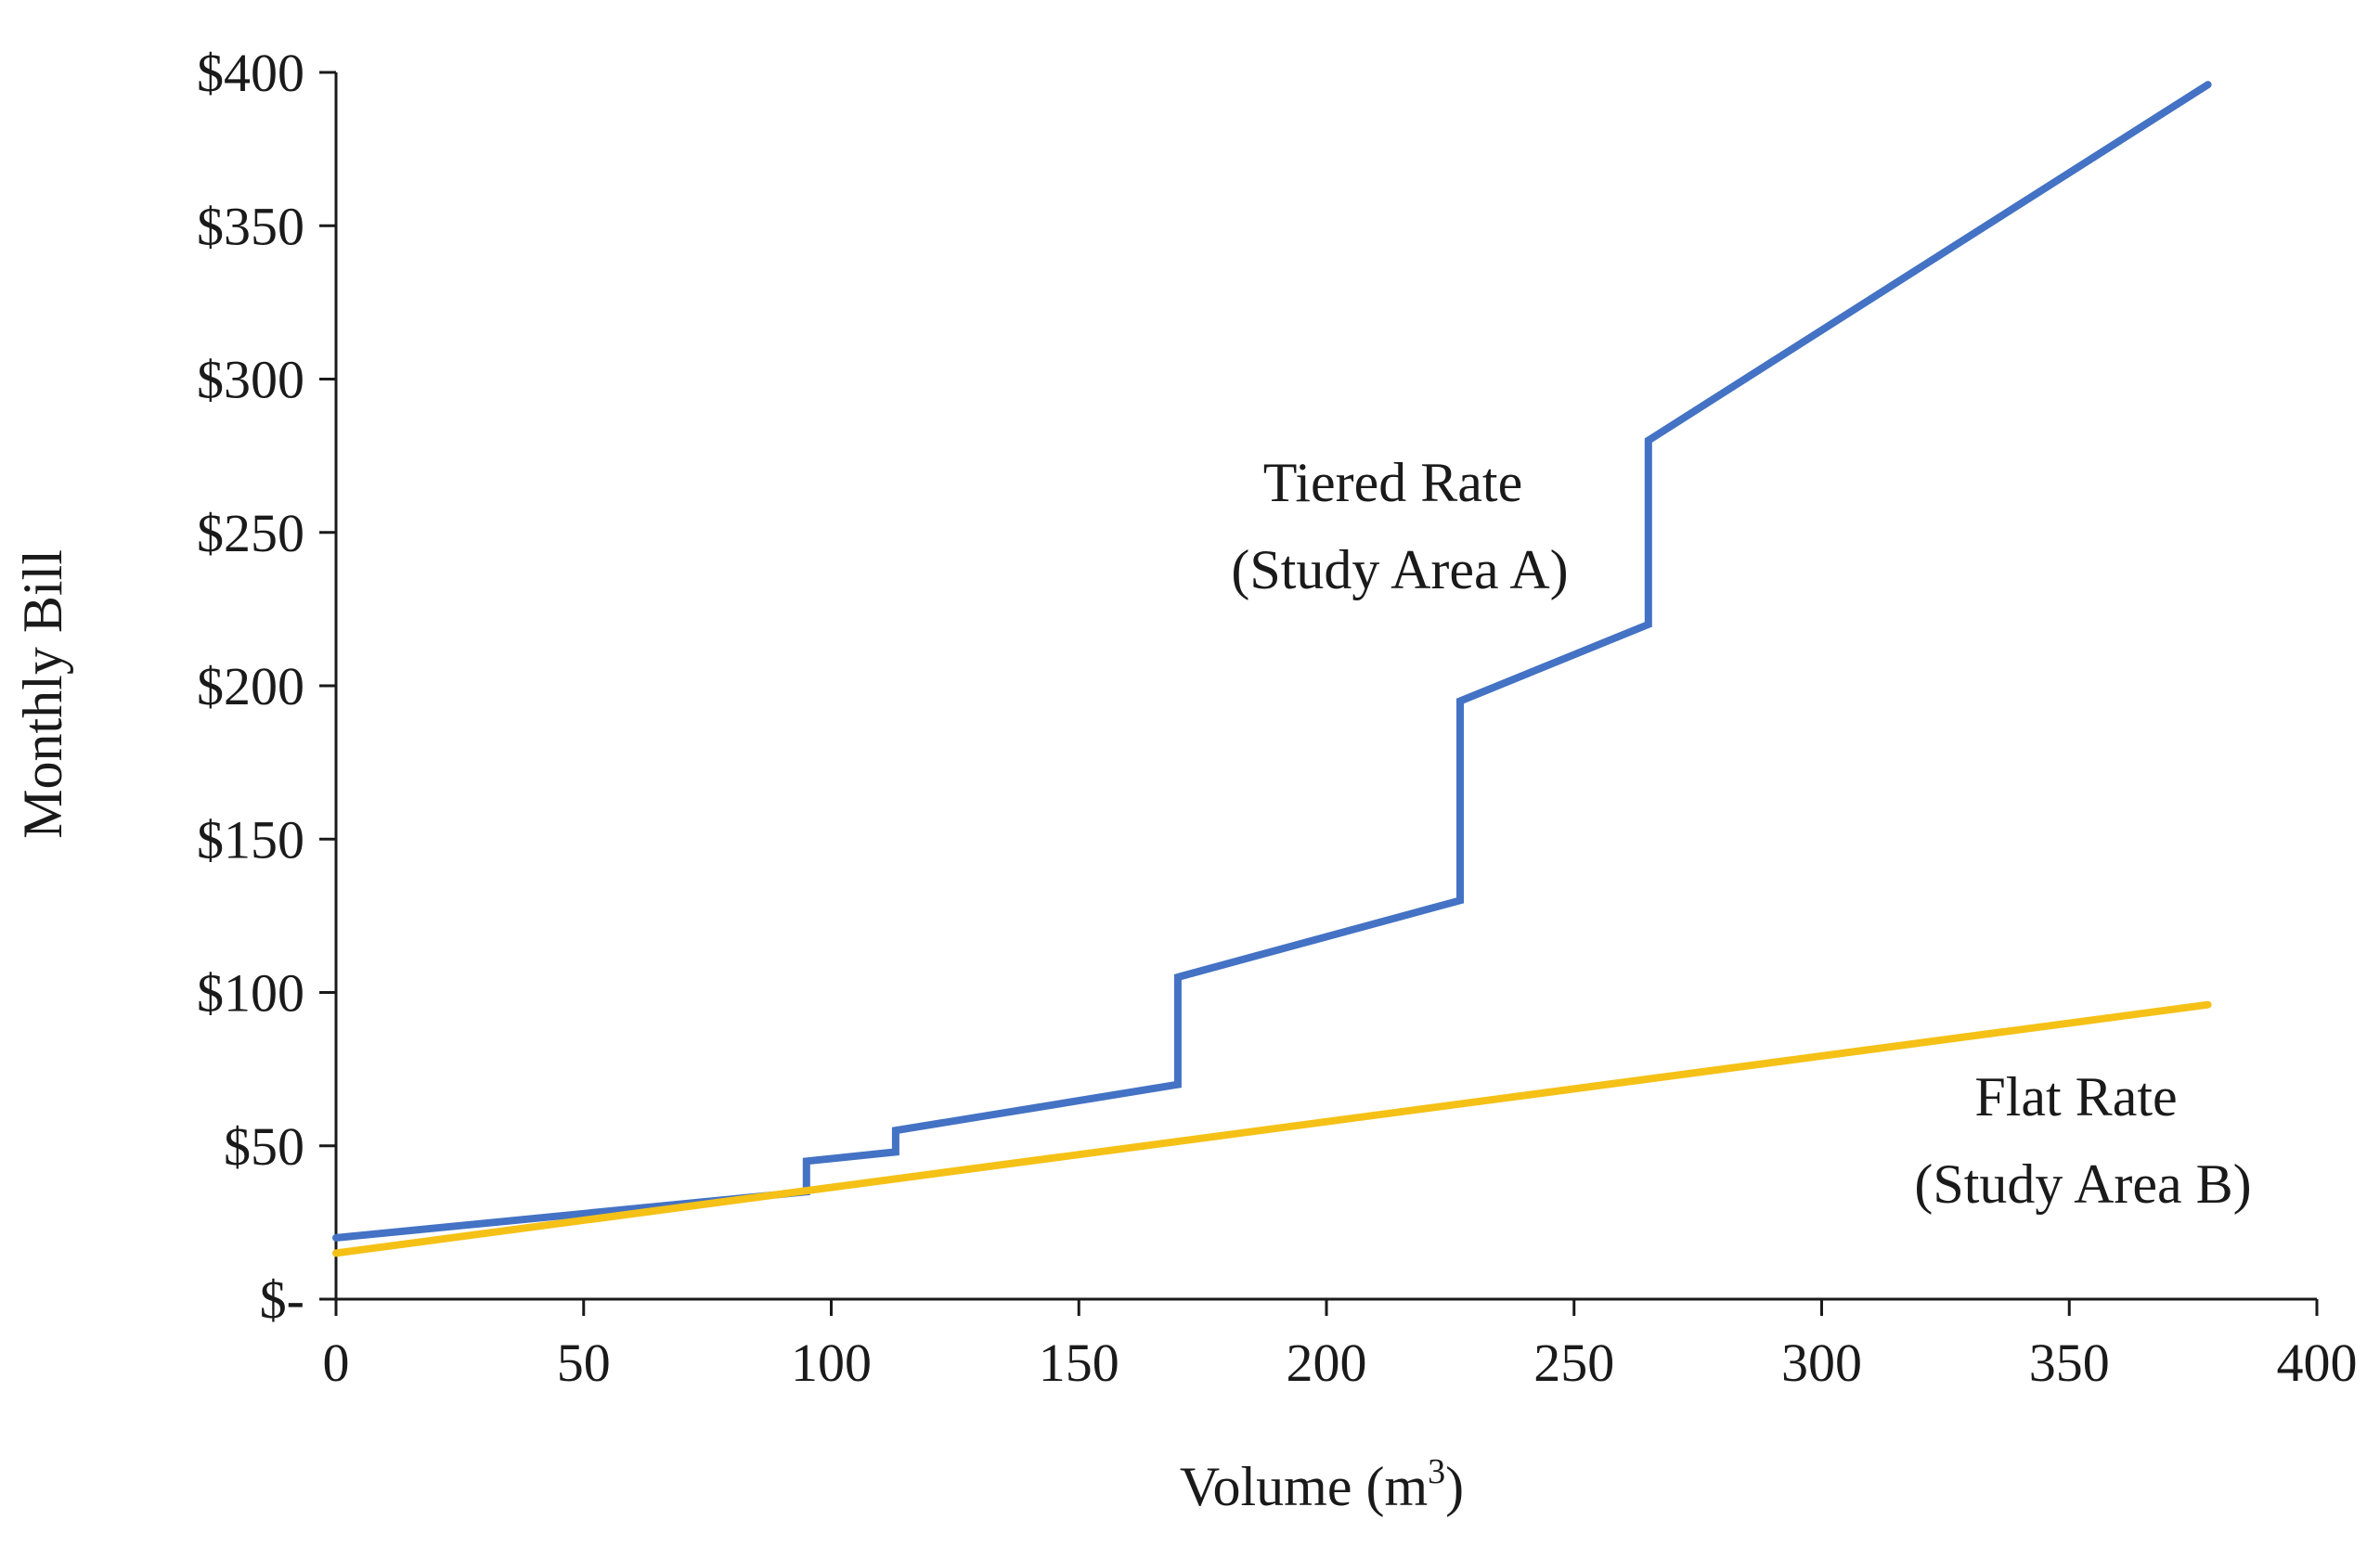 This screenshot has height=1546, width=2380. What do you see at coordinates (1573, 1363) in the screenshot?
I see `x-tick-label: 250` at bounding box center [1573, 1363].